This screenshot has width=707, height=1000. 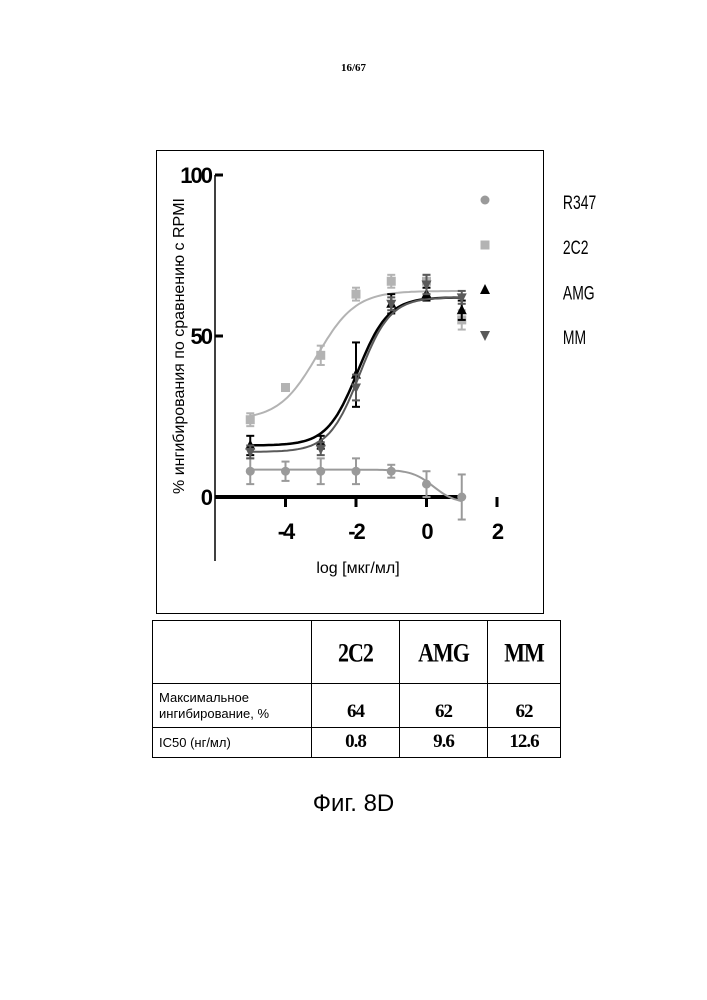 What do you see at coordinates (485, 200) in the screenshot?
I see `legend-marker-r347` at bounding box center [485, 200].